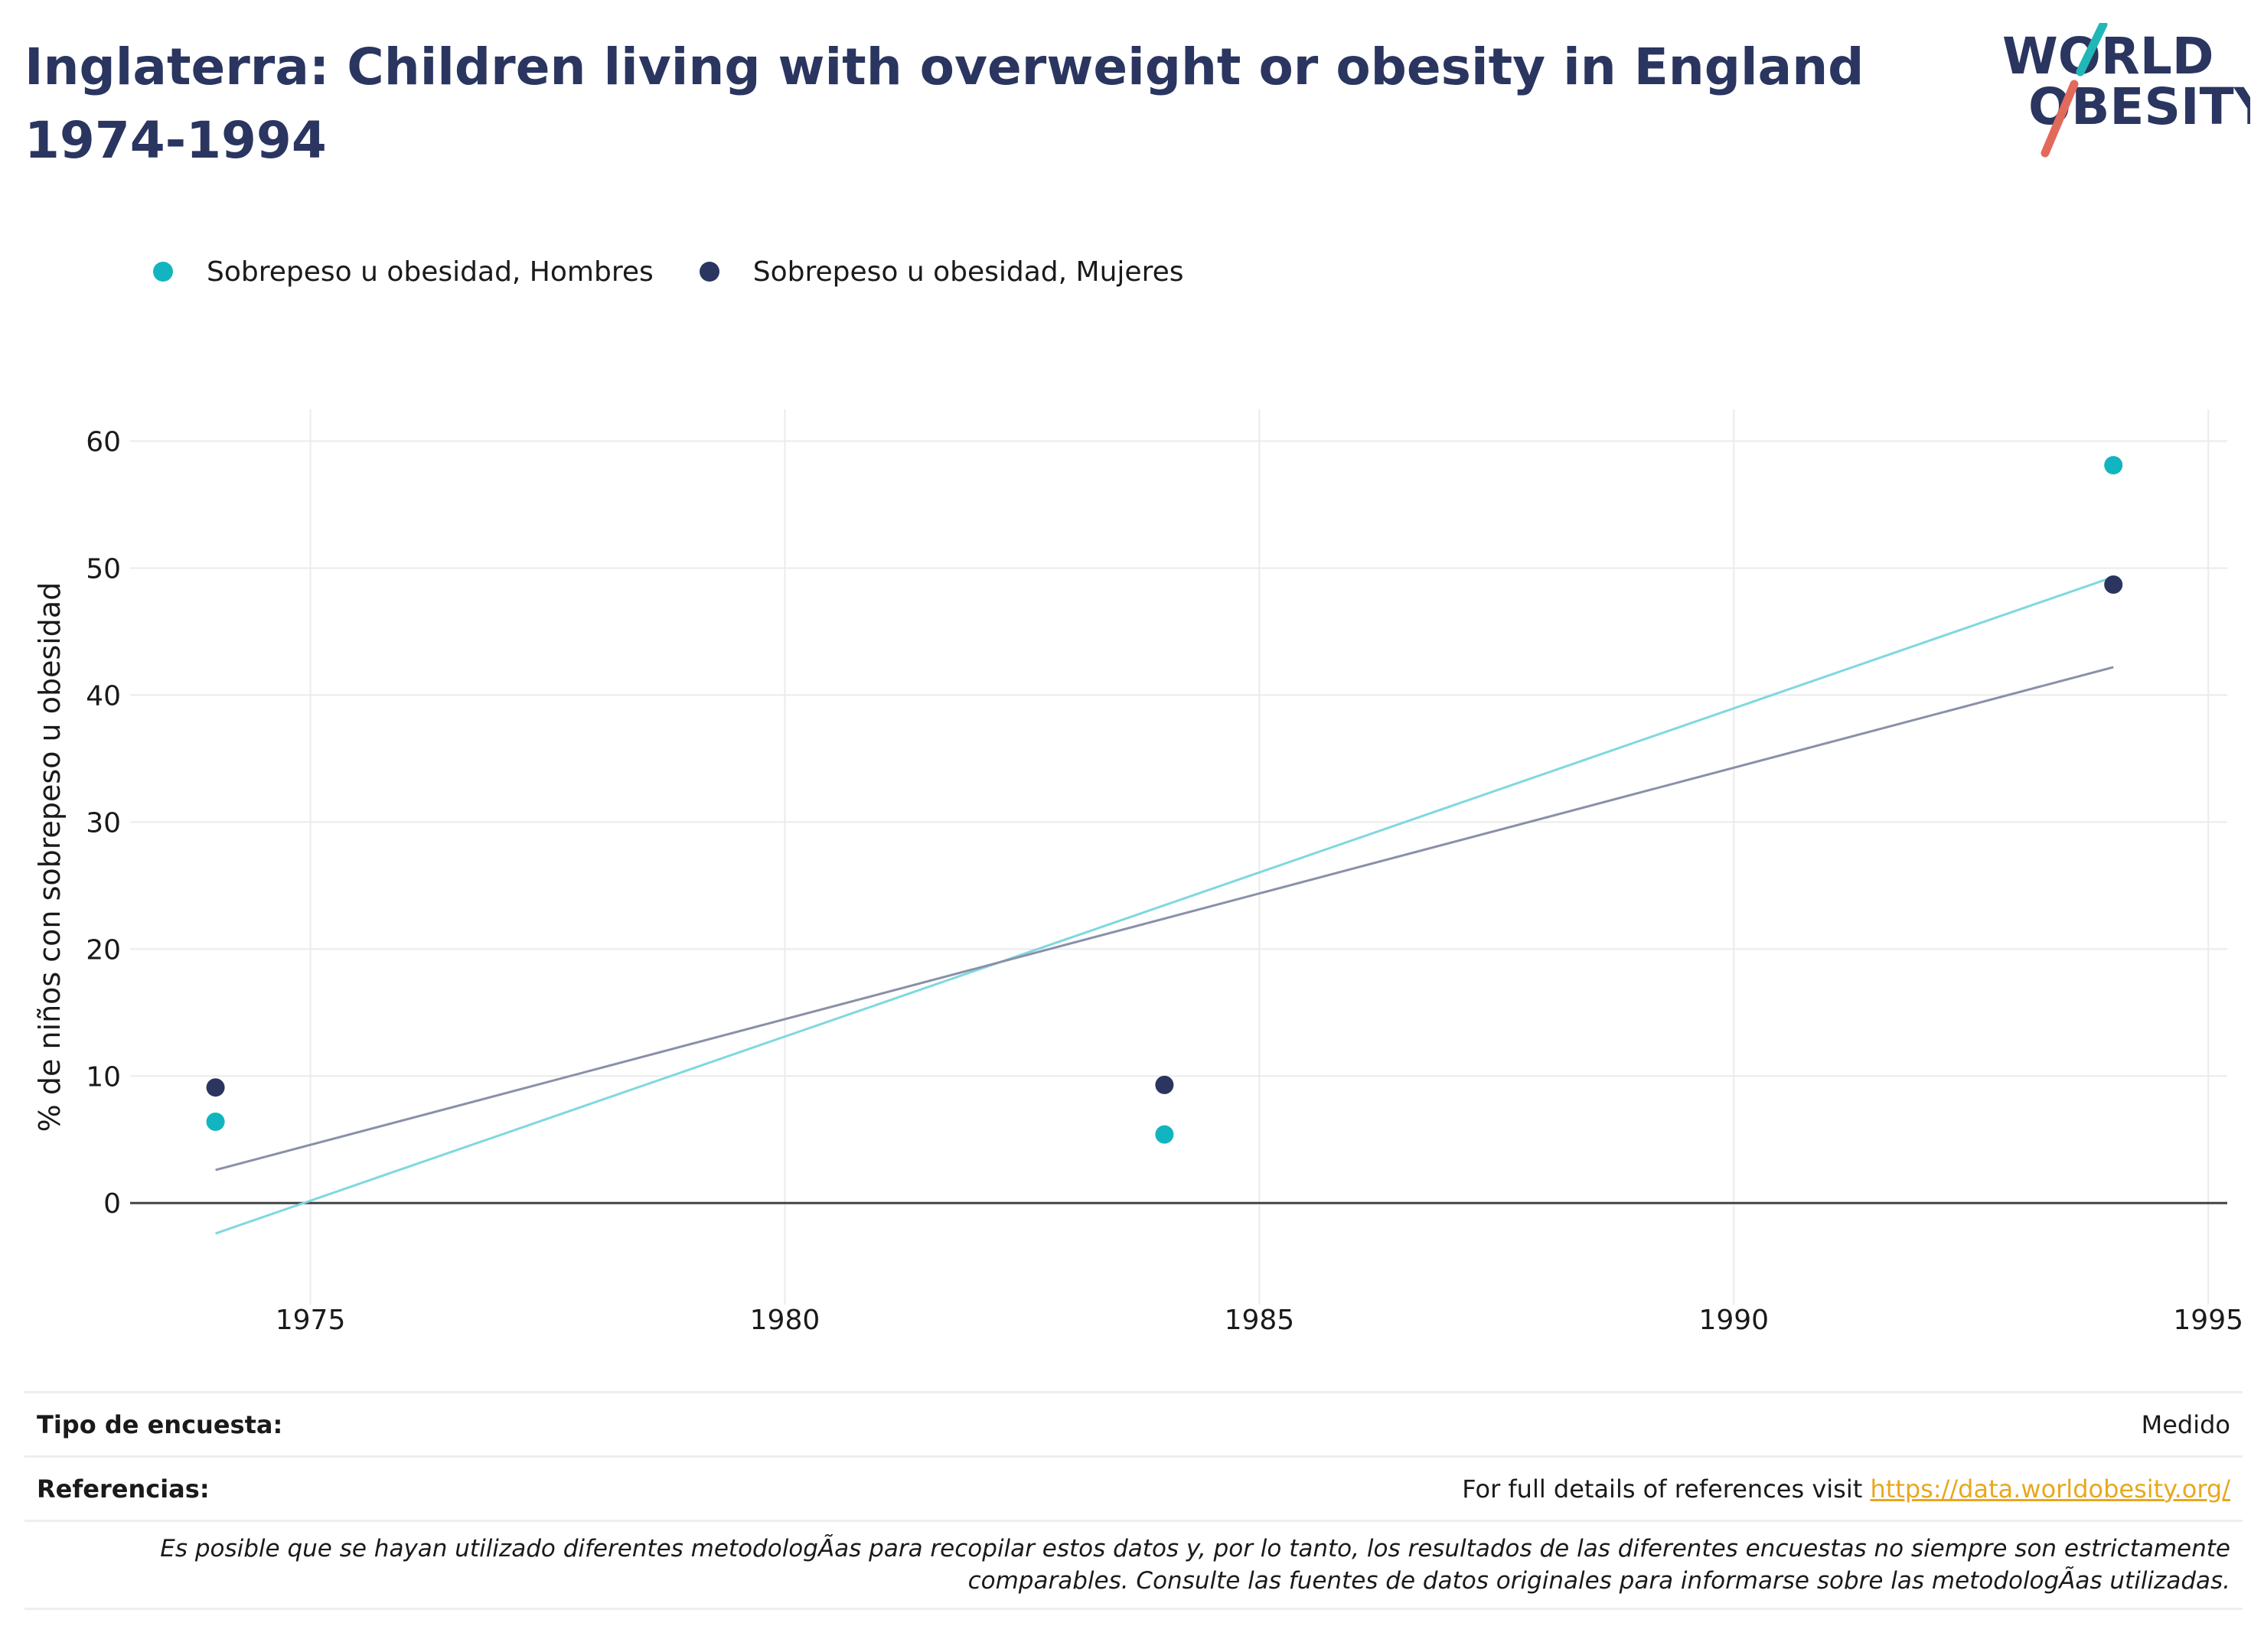 The width and height of the screenshot is (2264, 1652). I want to click on y-tick-label: 40, so click(103, 696).